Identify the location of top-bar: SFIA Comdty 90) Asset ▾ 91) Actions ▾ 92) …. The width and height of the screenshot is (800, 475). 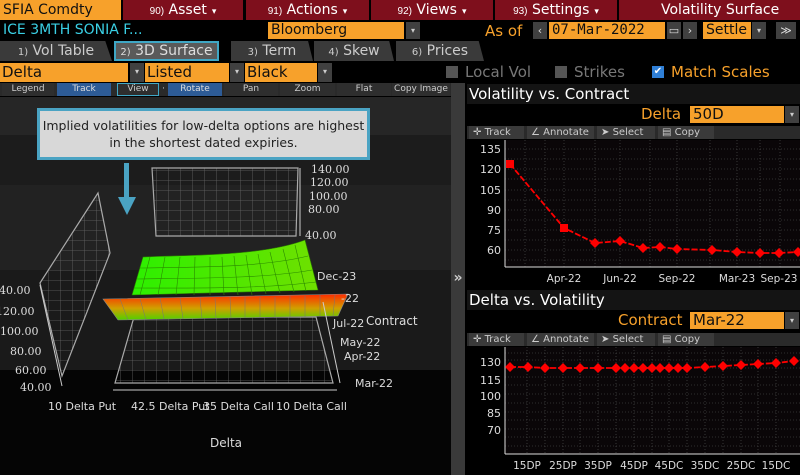
(400, 10).